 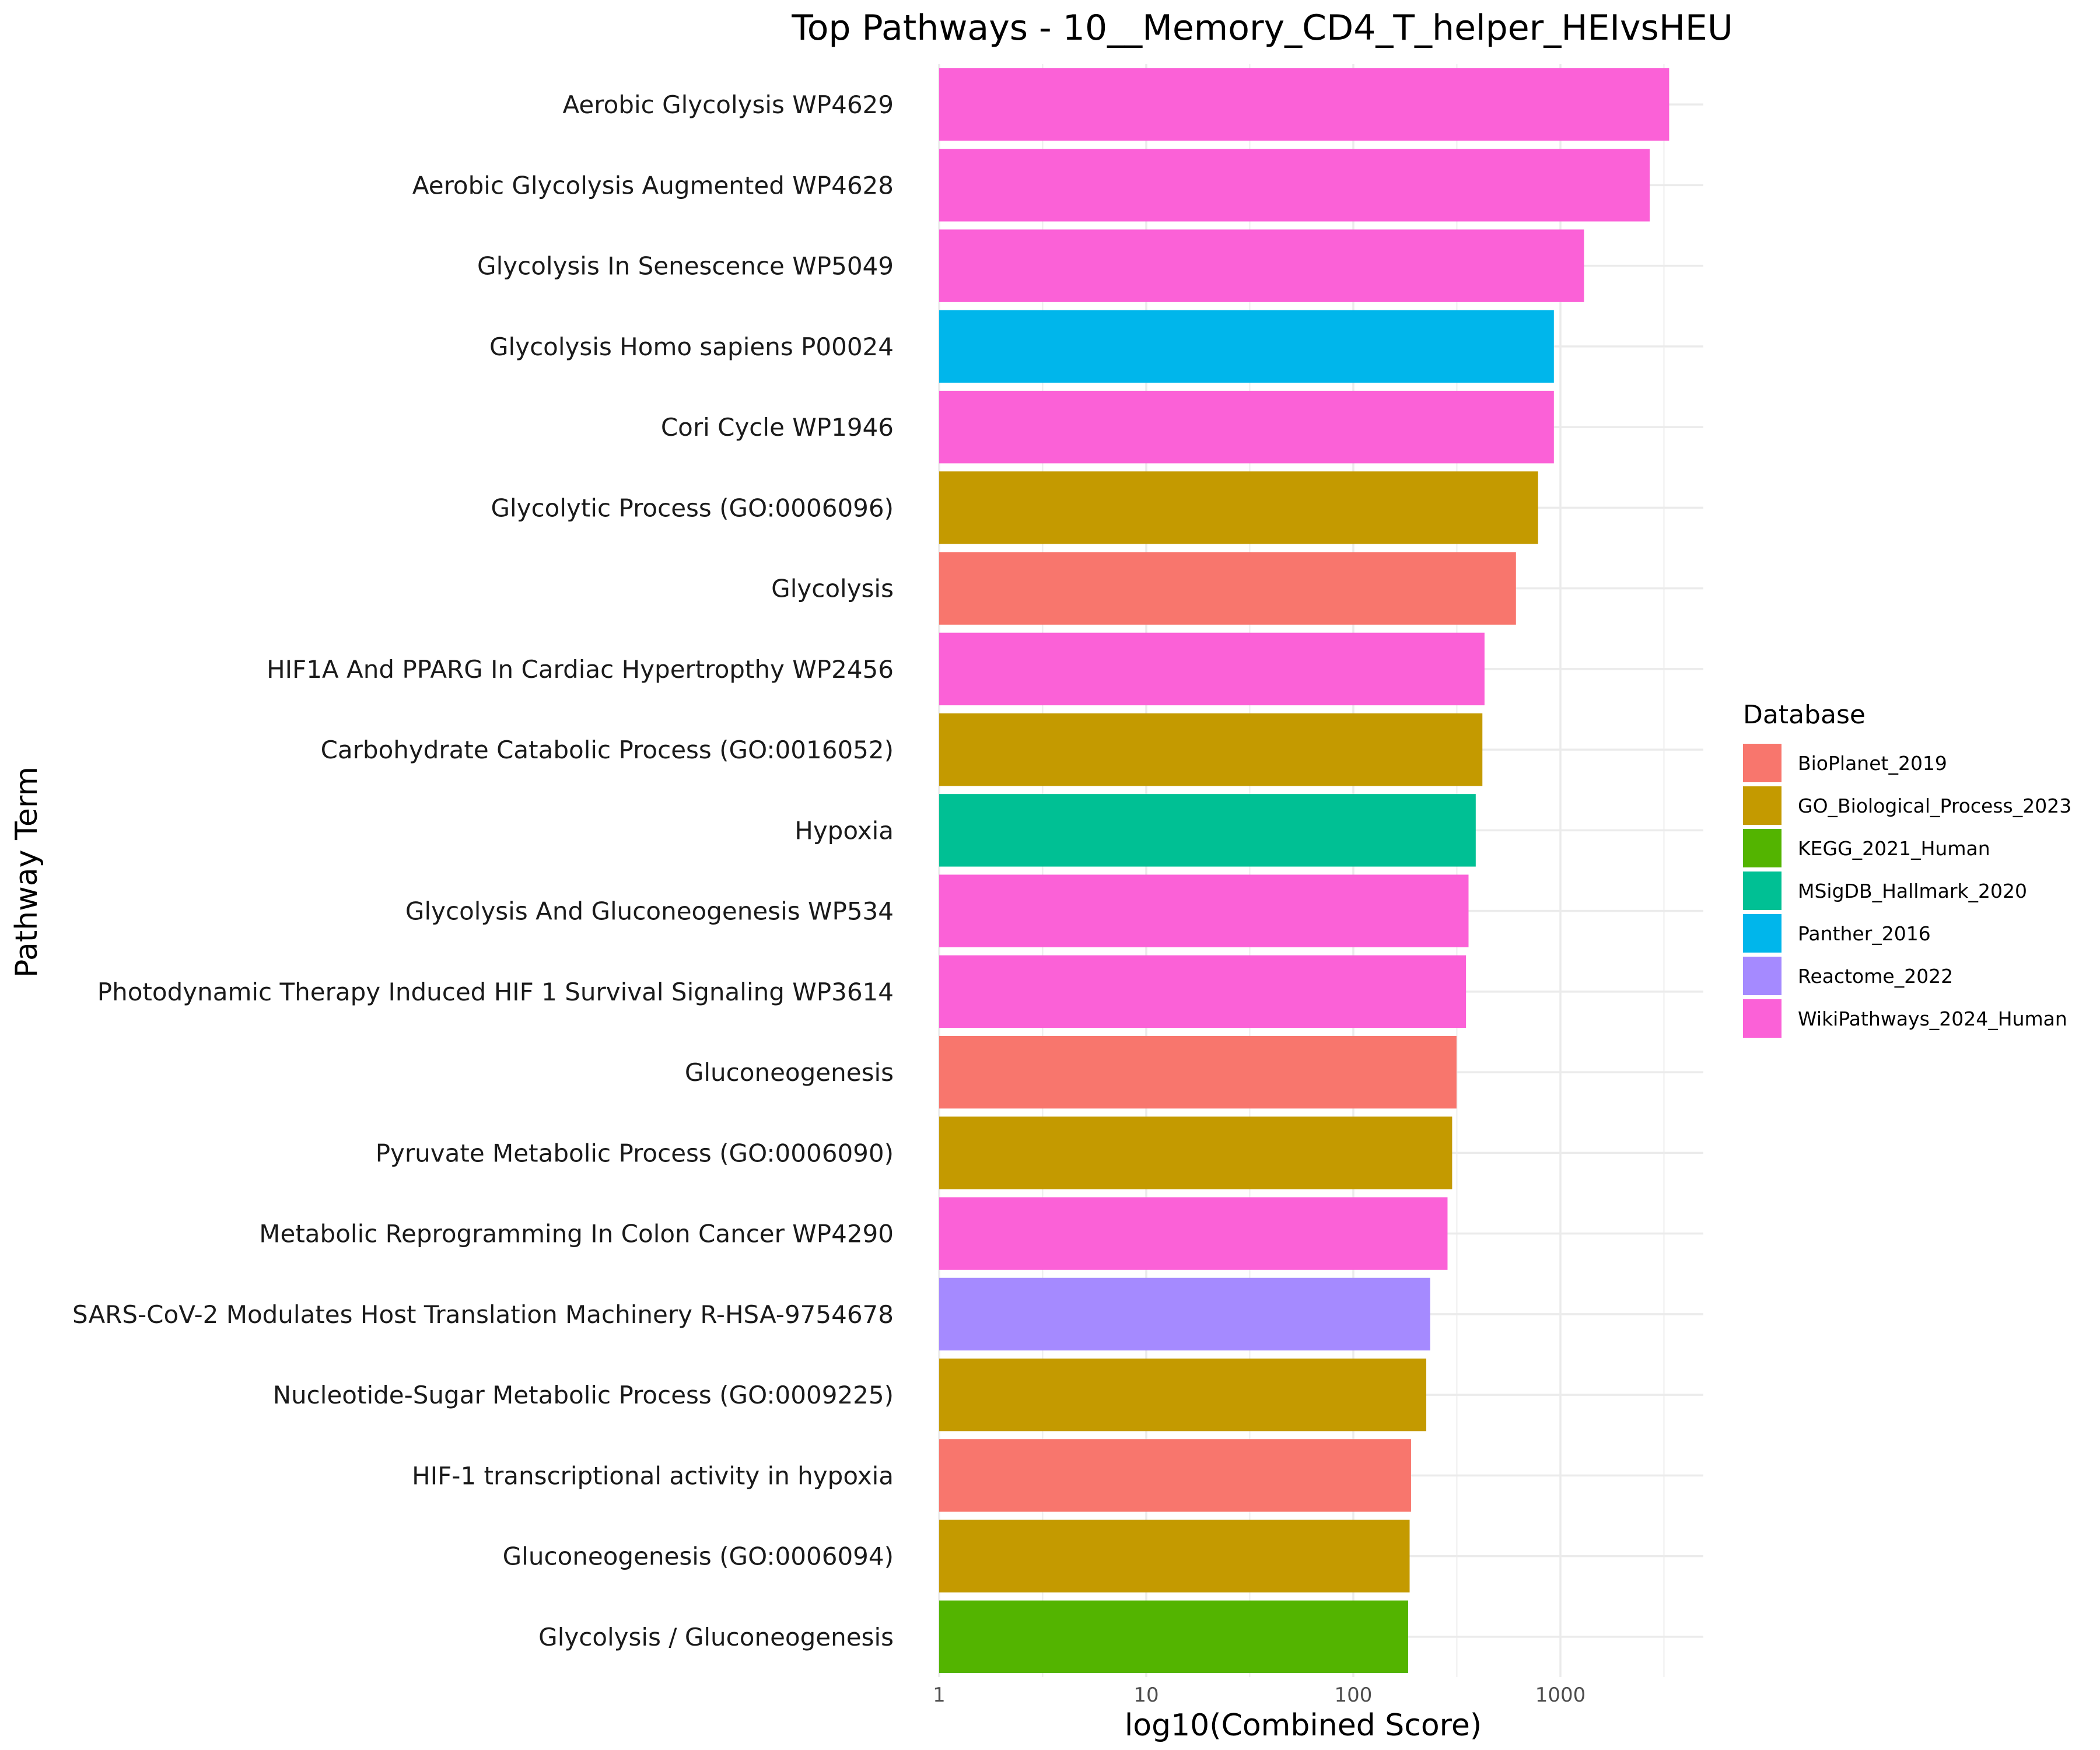 What do you see at coordinates (26, 872) in the screenshot?
I see `y-axis-title: Pathway Term` at bounding box center [26, 872].